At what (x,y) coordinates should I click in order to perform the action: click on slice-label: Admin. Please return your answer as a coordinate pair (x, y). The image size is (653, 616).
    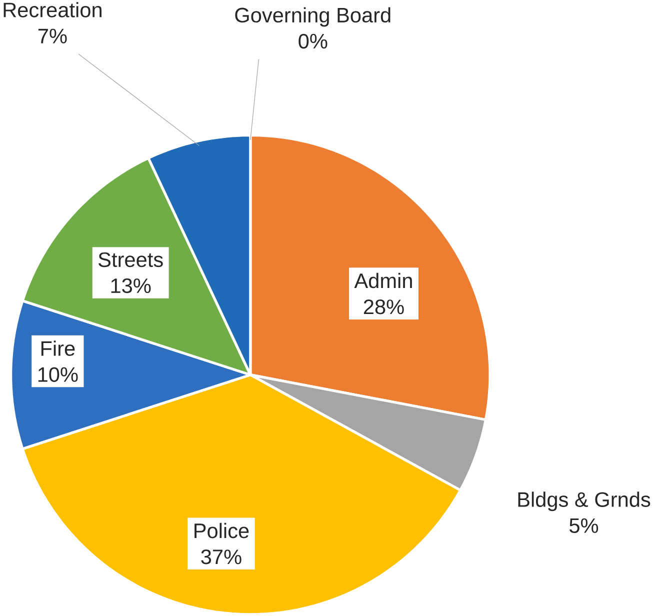
    Looking at the image, I should click on (383, 280).